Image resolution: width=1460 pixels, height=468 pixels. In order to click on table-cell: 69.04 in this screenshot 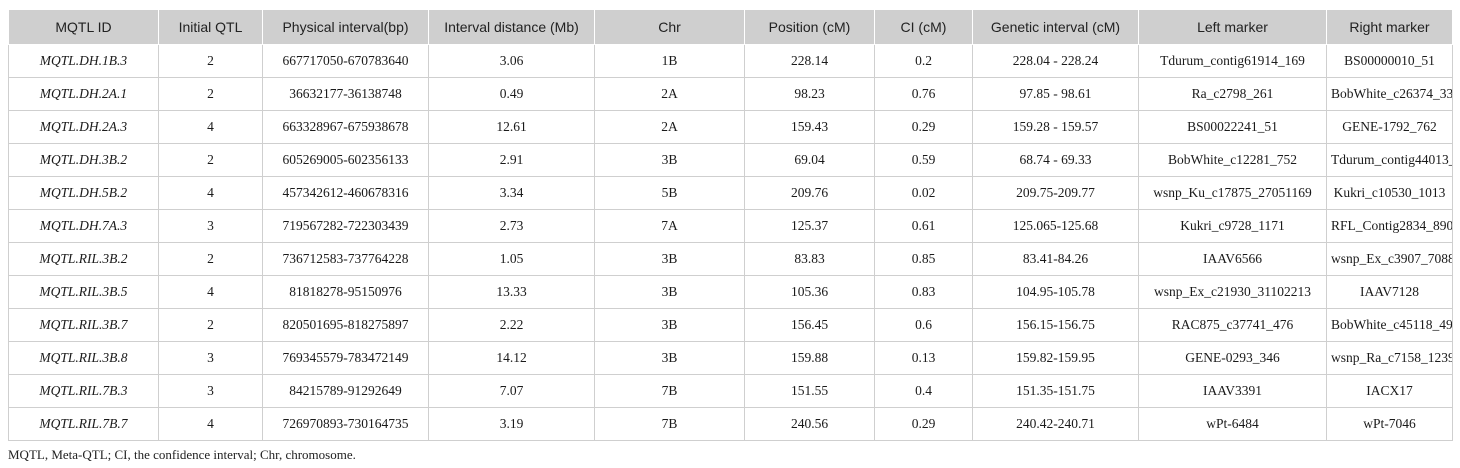, I will do `click(809, 160)`.